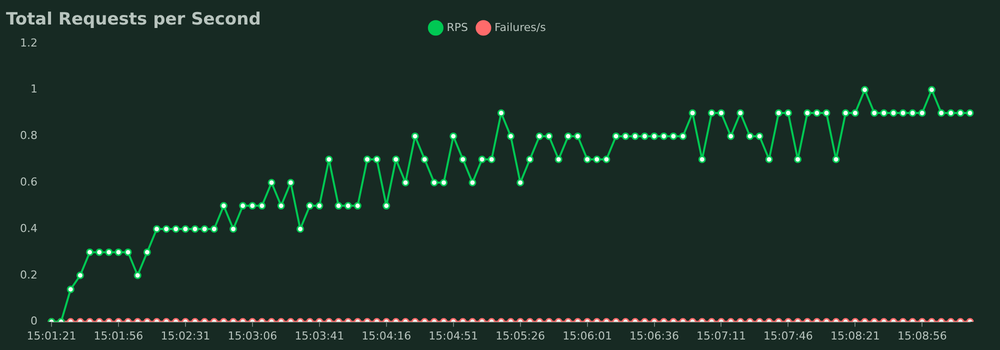  Describe the element at coordinates (457, 27) in the screenshot. I see `legend-label: RPS` at that location.